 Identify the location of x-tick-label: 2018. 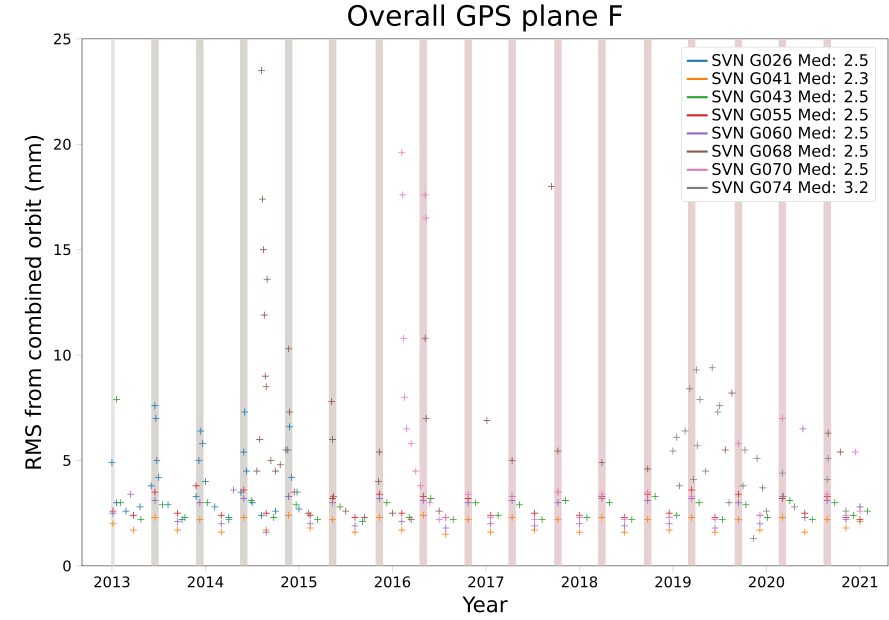
(580, 582).